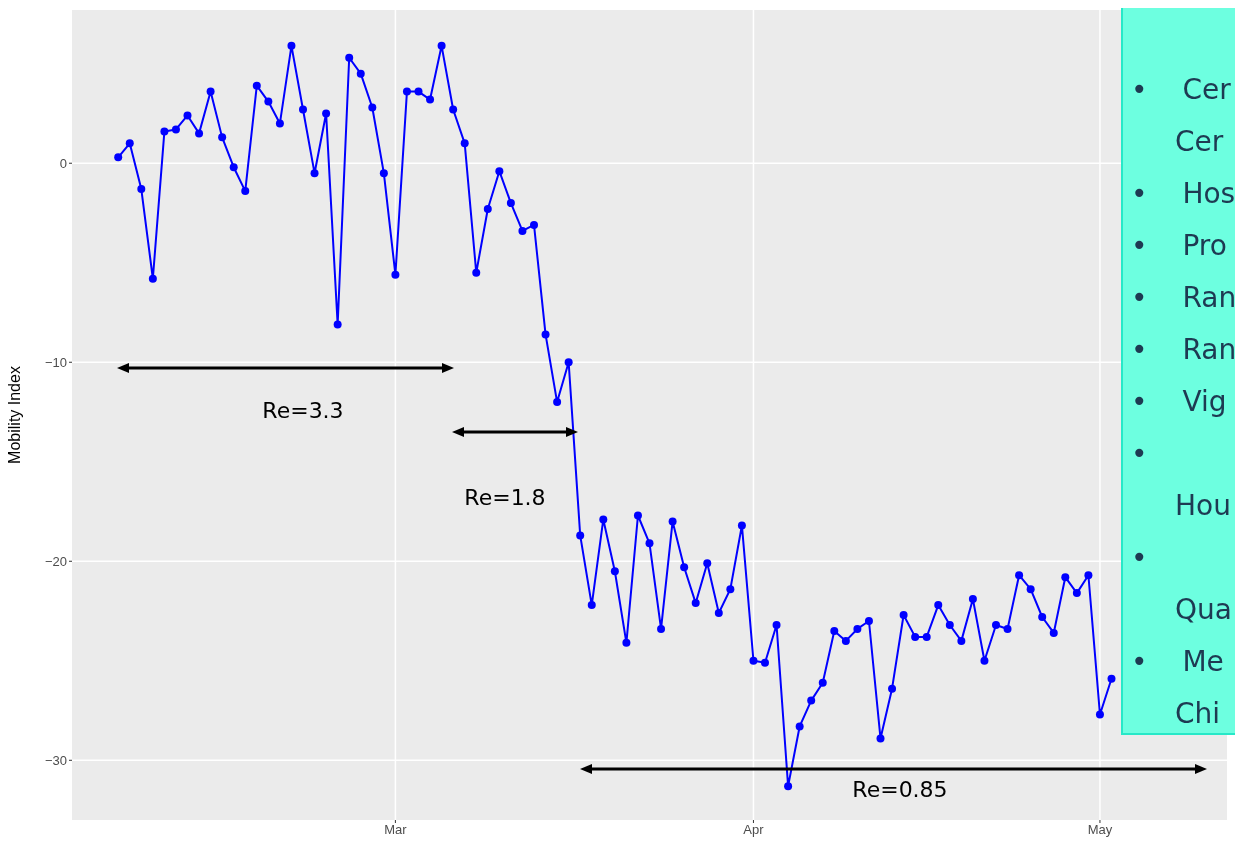 Image resolution: width=1235 pixels, height=848 pixels. What do you see at coordinates (303, 410) in the screenshot?
I see `annotation: Re=3.3` at bounding box center [303, 410].